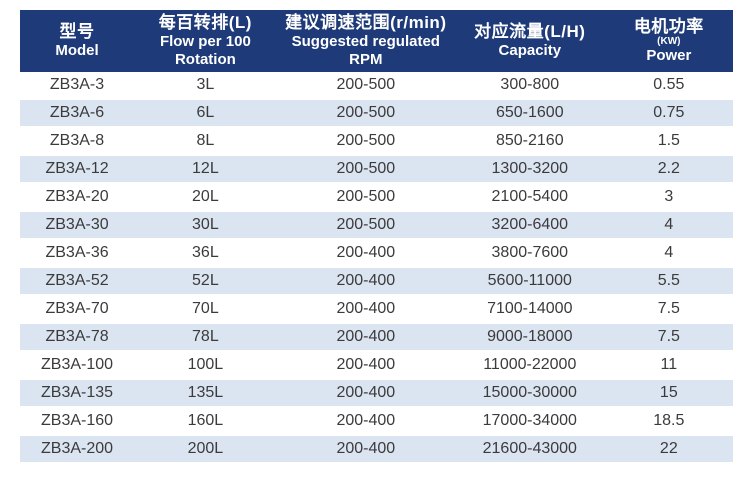 The width and height of the screenshot is (750, 478). Describe the element at coordinates (668, 26) in the screenshot. I see `header-line: 电机功率` at that location.